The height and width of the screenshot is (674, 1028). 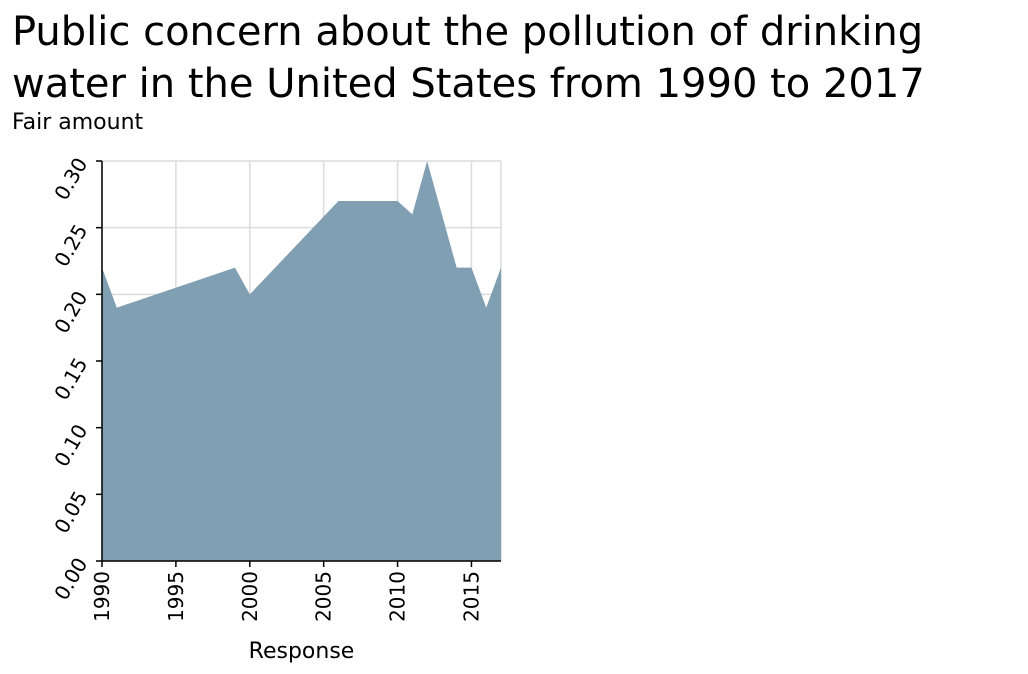 I want to click on y-axis-ticks: 0.00 0.05 0.10 0.15 0.20 0.25 0.30, so click(x=75, y=379).